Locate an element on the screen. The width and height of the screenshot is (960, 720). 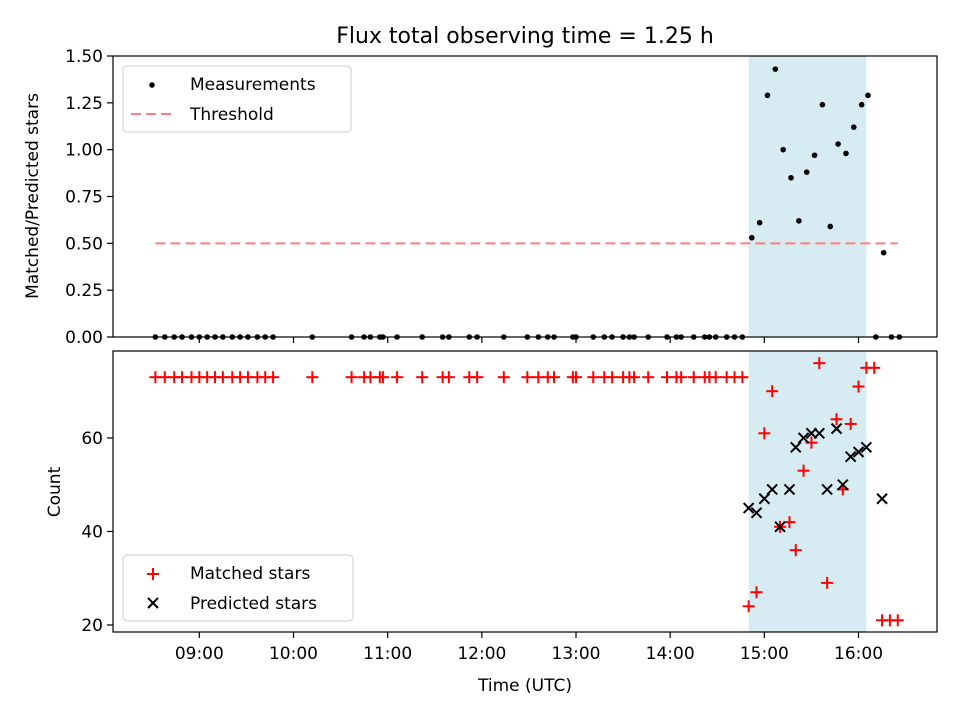
x-tick-label: 11:00 is located at coordinates (387, 654).